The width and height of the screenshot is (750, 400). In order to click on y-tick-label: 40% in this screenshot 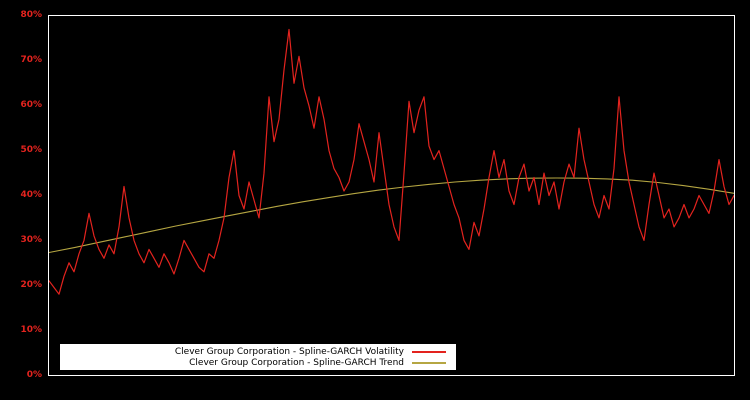, I will do `click(31, 194)`.